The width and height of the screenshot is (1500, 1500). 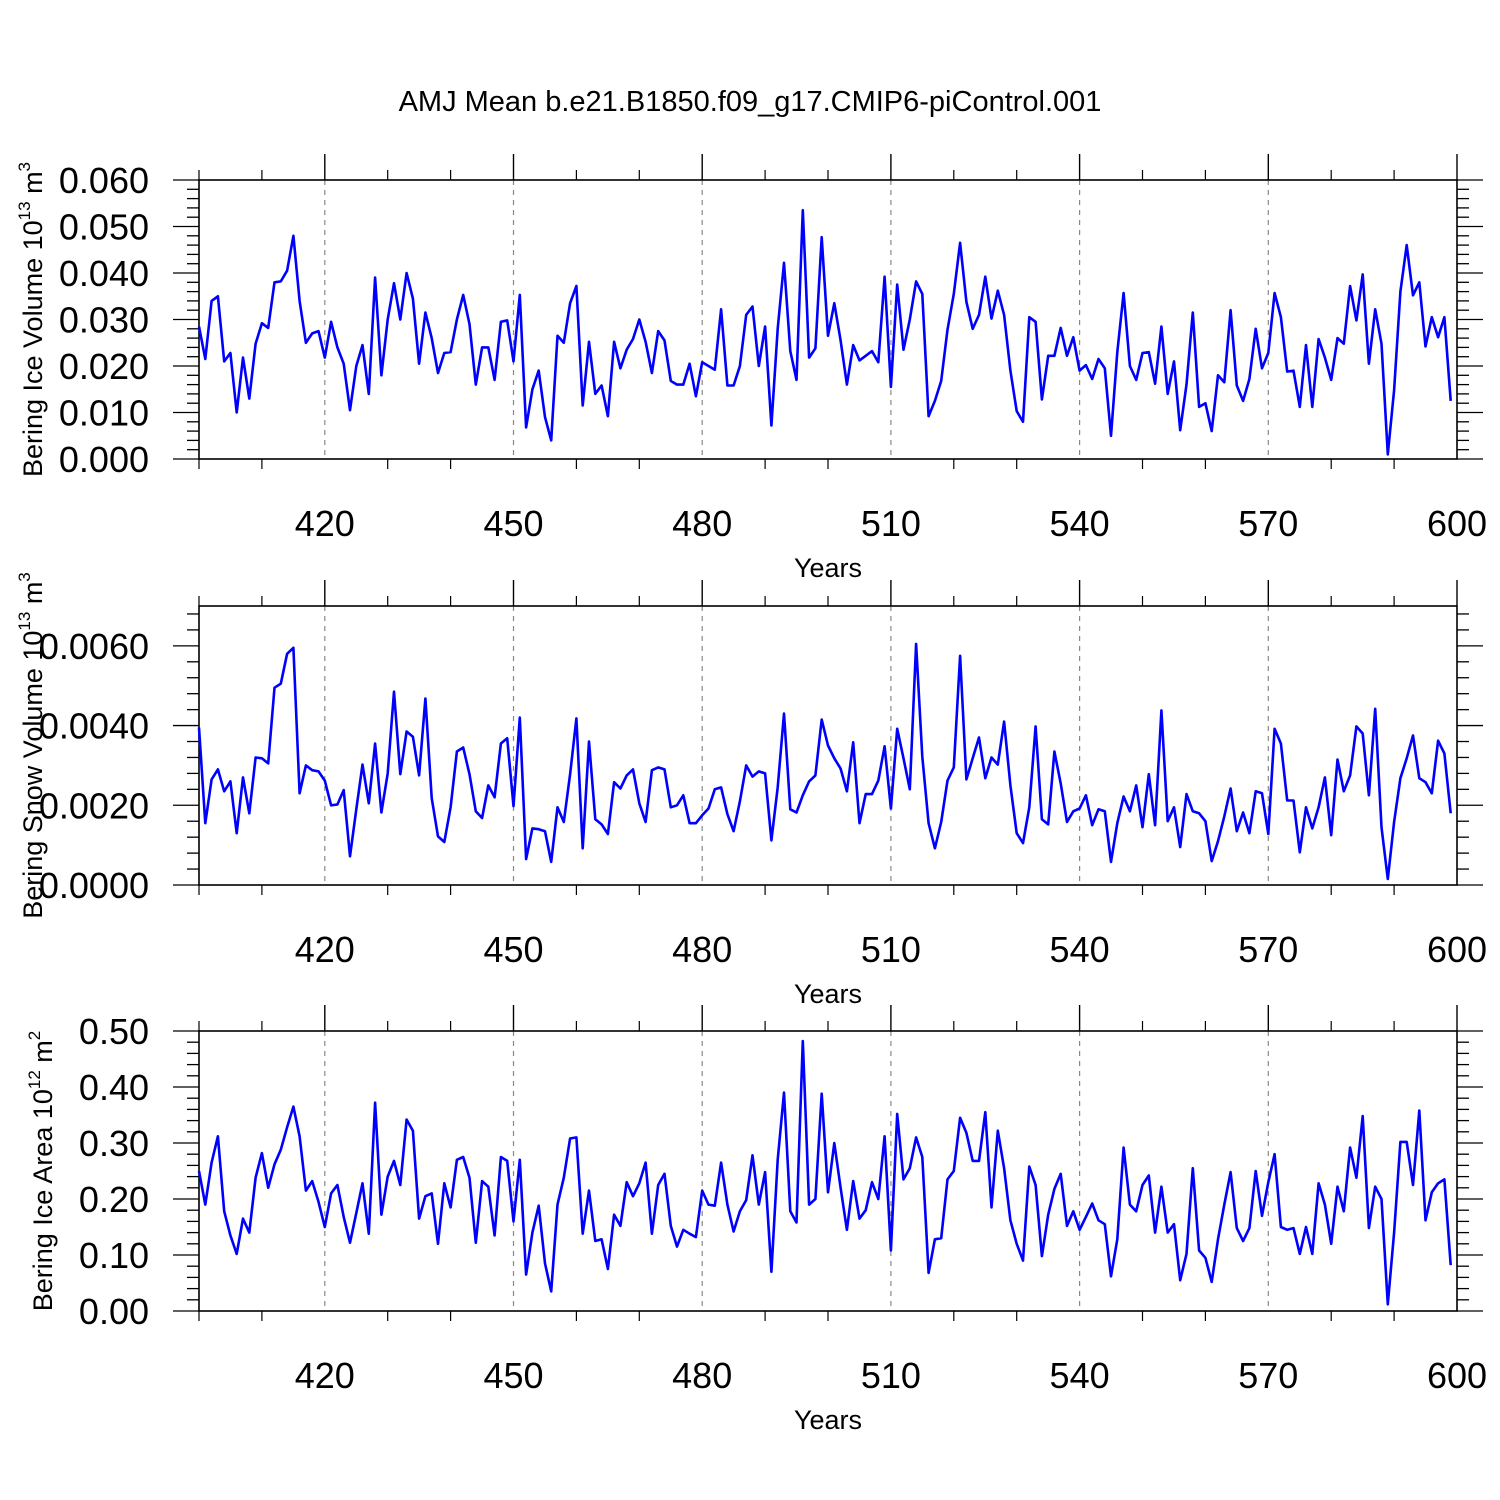 I want to click on y-axis-title: Bering Snow Volume 1013 m3, so click(x=31, y=745).